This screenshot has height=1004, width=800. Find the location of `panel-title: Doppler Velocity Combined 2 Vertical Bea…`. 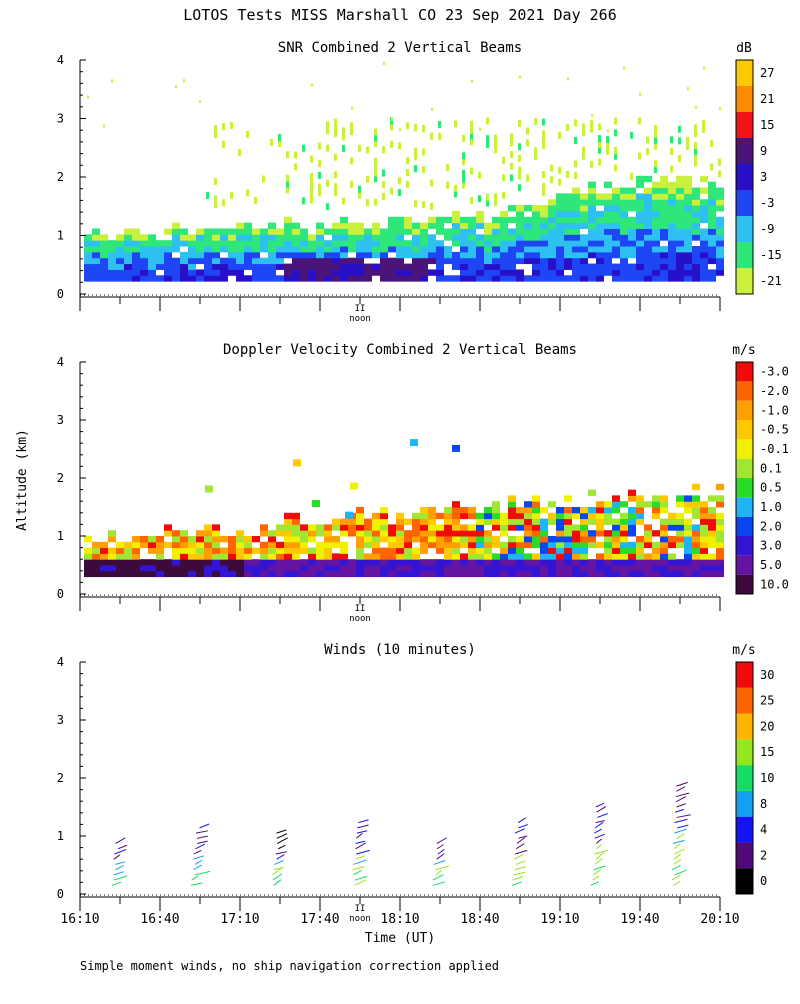

panel-title: Doppler Velocity Combined 2 Vertical Bea… is located at coordinates (400, 350).